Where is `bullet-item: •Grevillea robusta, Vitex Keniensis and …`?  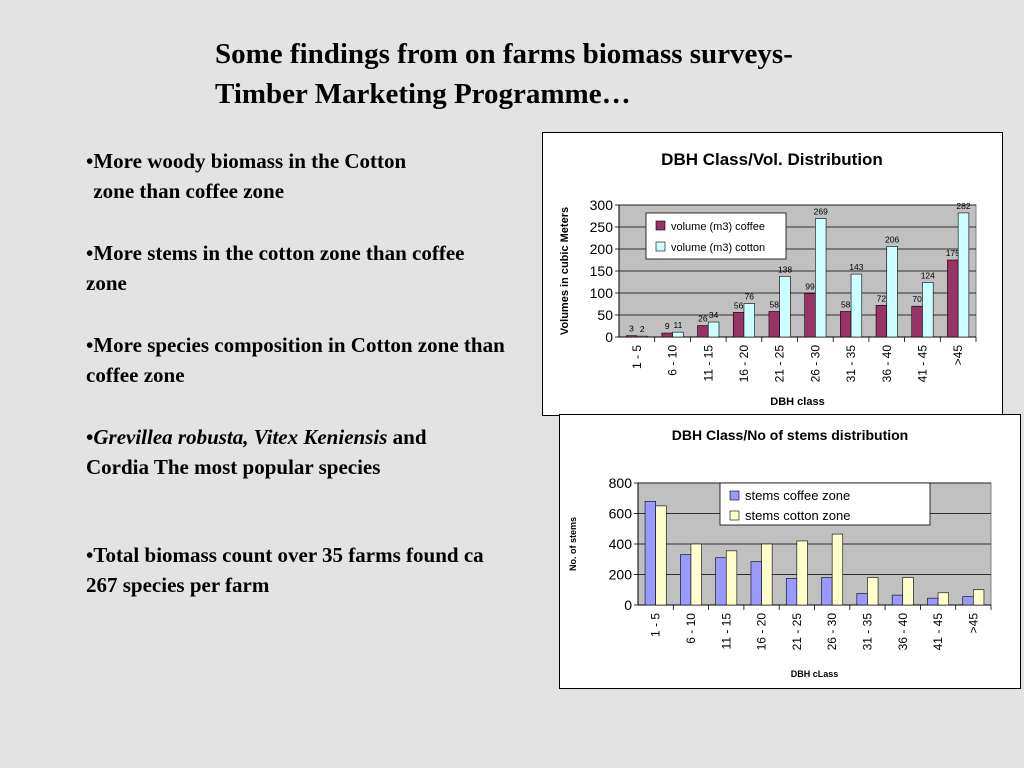
bullet-item: •Grevillea robusta, Vitex Keniensis and … is located at coordinates (276, 452).